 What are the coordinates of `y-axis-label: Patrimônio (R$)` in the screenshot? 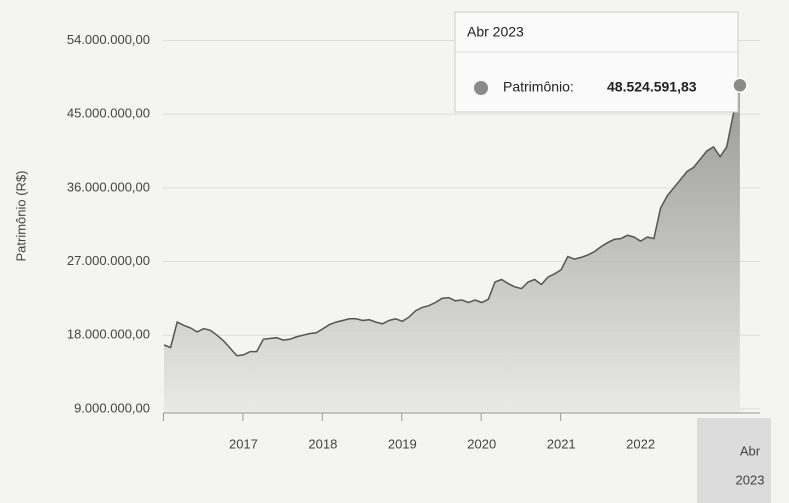 It's located at (20, 215).